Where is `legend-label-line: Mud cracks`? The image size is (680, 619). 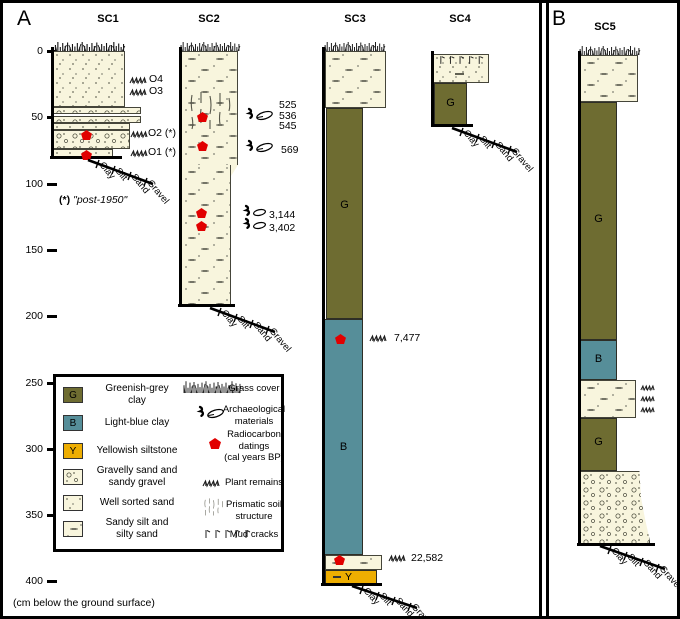 legend-label-line: Mud cracks is located at coordinates (254, 534).